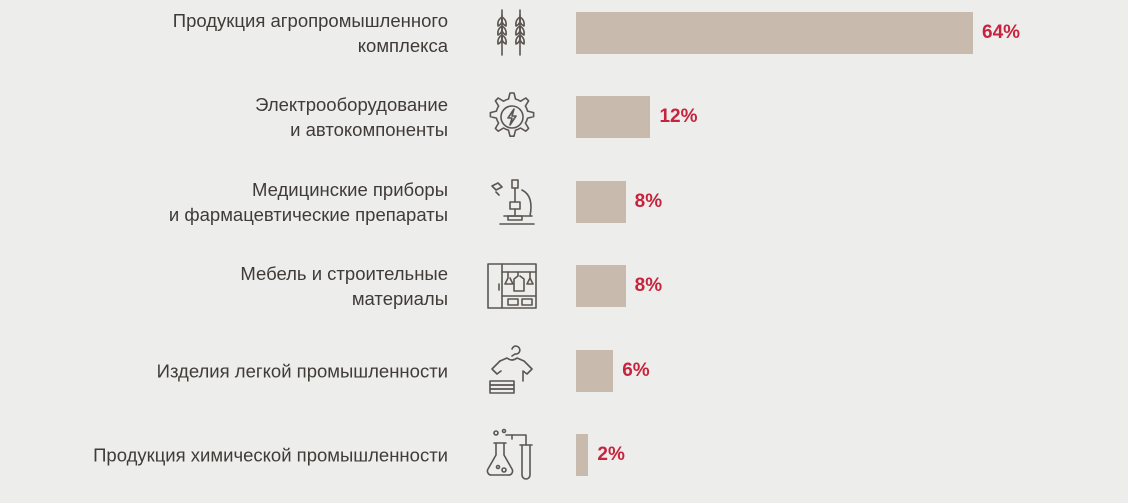  Describe the element at coordinates (350, 189) in the screenshot. I see `category-label-line: Медицинские приборы` at that location.